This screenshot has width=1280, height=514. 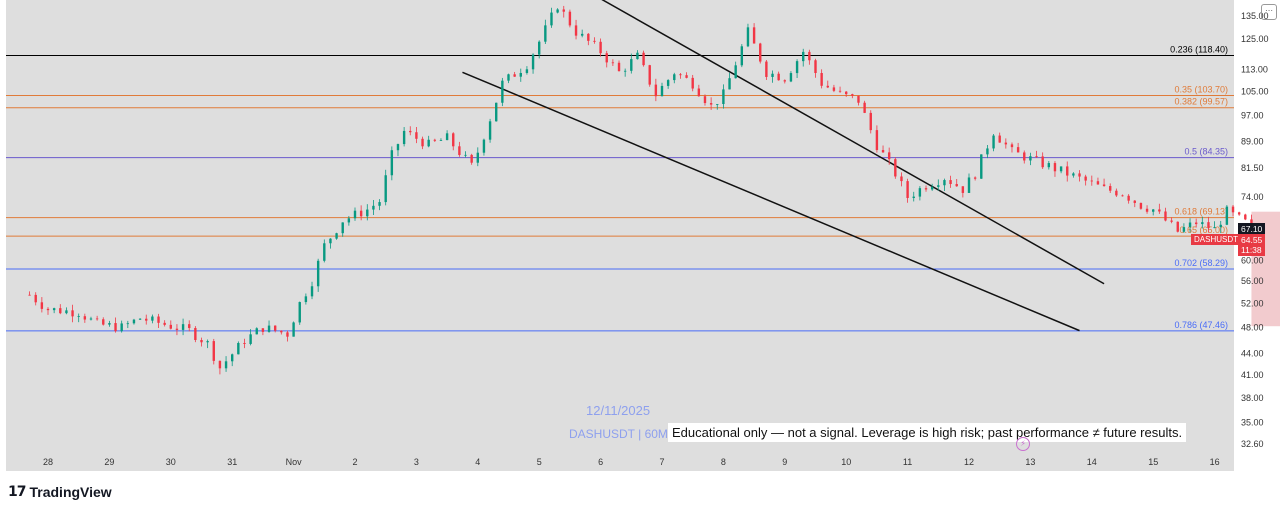 I want to click on current-price-tag: 64.55, so click(x=1252, y=240).